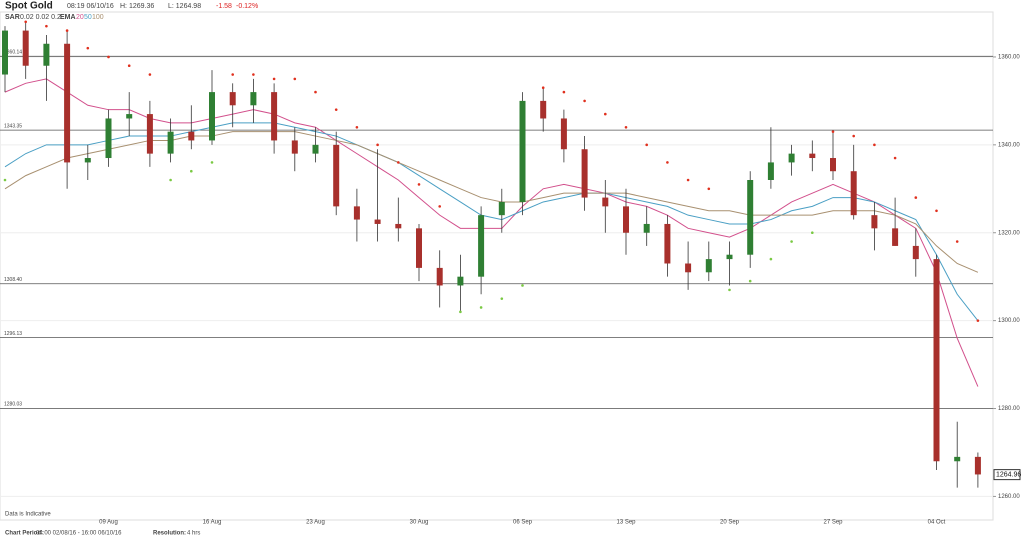 This screenshot has height=545, width=1024. What do you see at coordinates (13, 334) in the screenshot?
I see `level-label: 1296.13` at bounding box center [13, 334].